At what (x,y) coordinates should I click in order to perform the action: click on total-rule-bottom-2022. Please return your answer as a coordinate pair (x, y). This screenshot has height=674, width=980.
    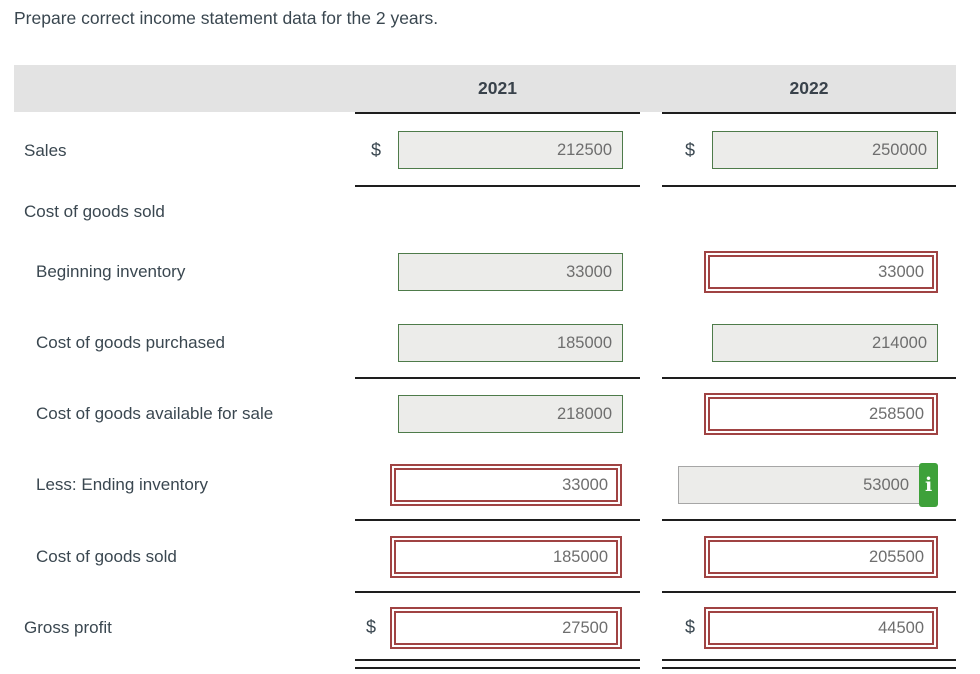
    Looking at the image, I should click on (809, 668).